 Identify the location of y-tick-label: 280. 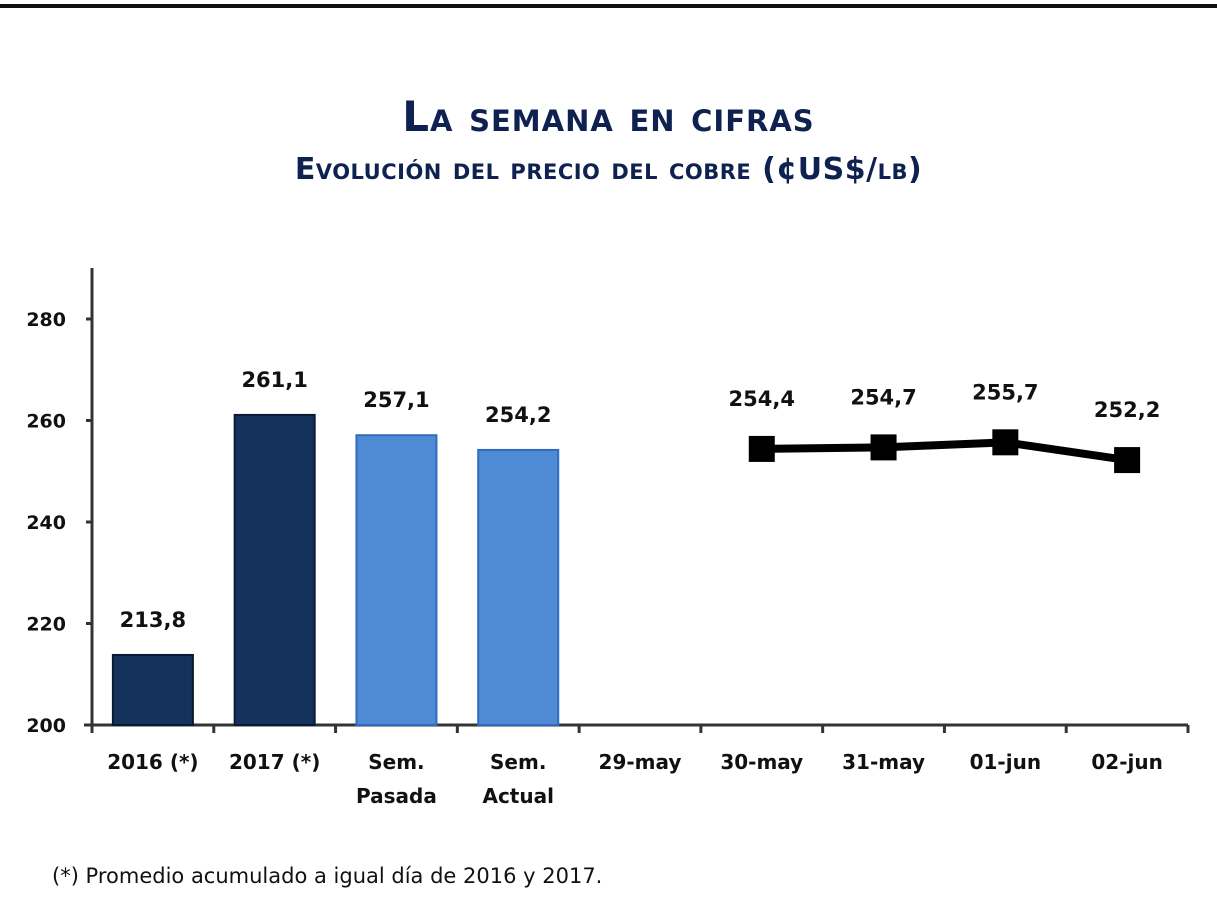
(46, 320).